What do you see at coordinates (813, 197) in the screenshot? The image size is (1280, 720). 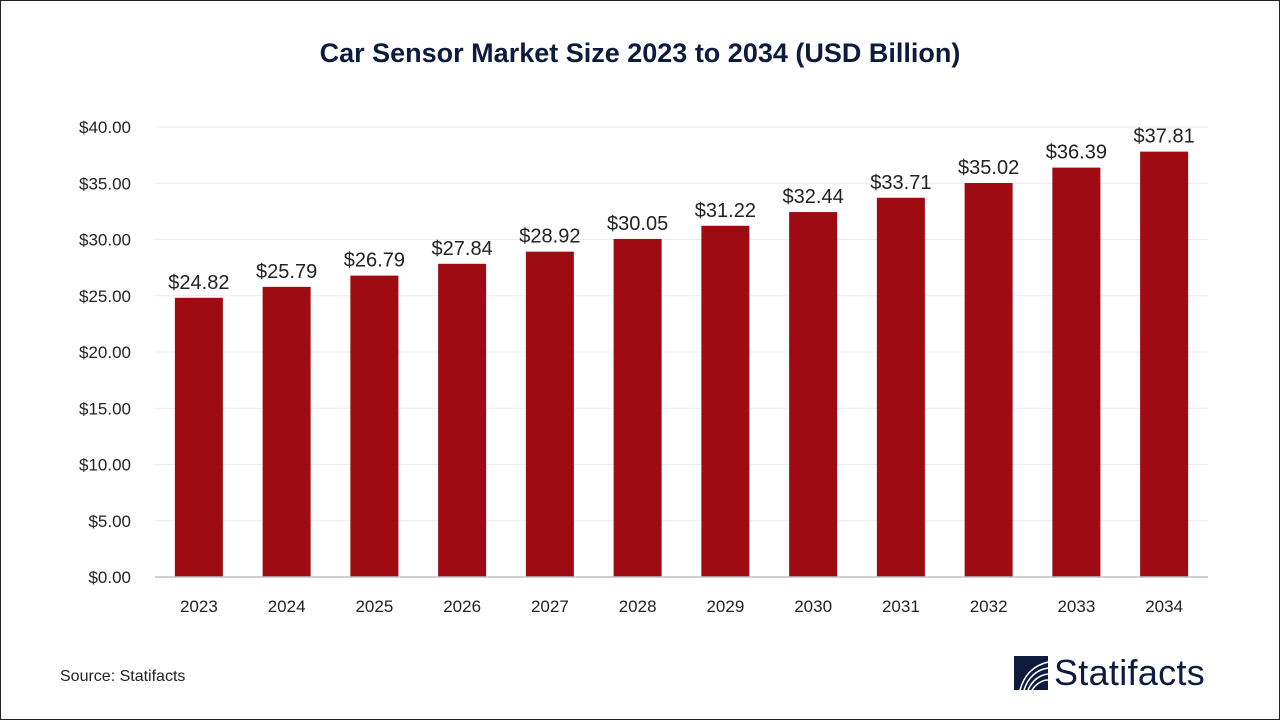 I see `data-label: $32.44` at bounding box center [813, 197].